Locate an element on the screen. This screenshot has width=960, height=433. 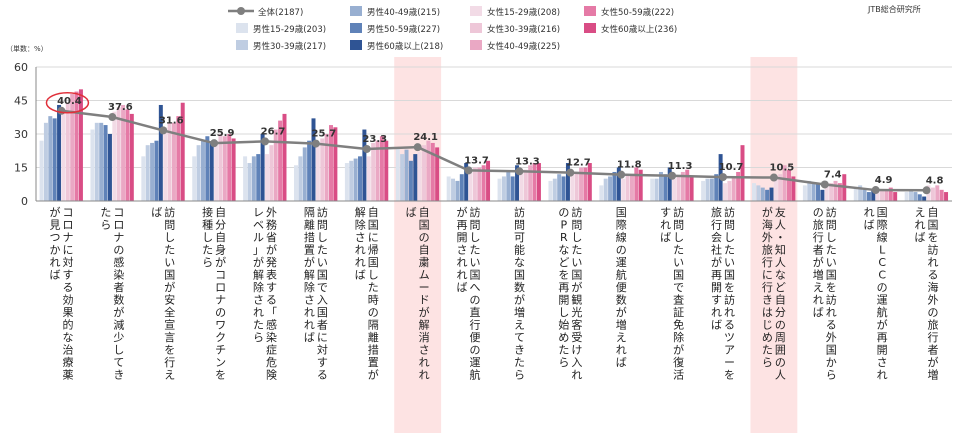
category-label-char: 者 is located at coordinates (818, 250).